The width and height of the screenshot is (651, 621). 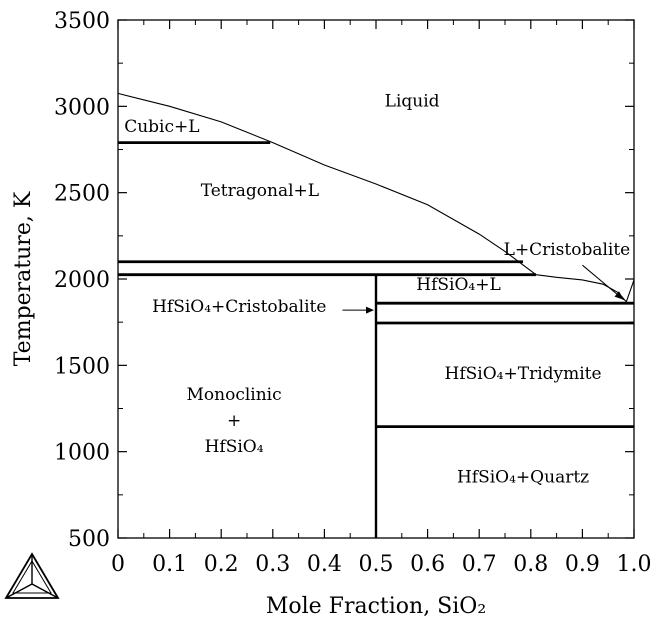 I want to click on y-tick-label: 3000, so click(x=82, y=107).